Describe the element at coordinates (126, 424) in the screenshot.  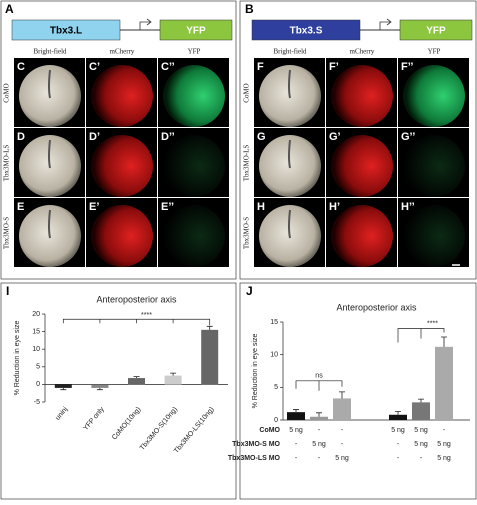
I see `x-tick-label: CoMO(10ng)` at that location.